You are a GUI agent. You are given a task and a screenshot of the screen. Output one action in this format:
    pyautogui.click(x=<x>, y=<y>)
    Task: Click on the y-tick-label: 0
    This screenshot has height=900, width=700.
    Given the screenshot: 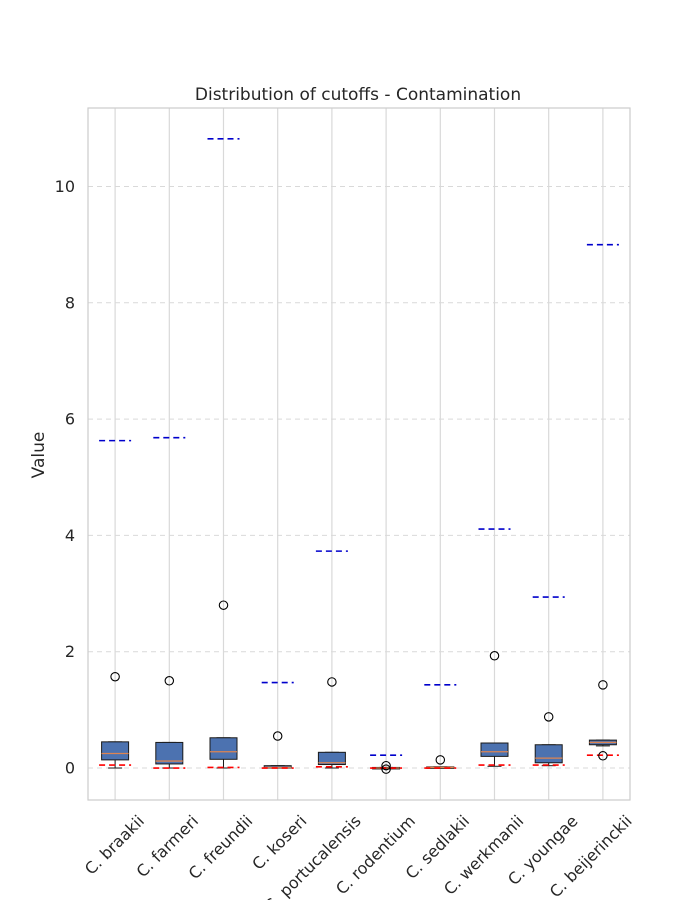 What is the action you would take?
    pyautogui.click(x=70, y=768)
    